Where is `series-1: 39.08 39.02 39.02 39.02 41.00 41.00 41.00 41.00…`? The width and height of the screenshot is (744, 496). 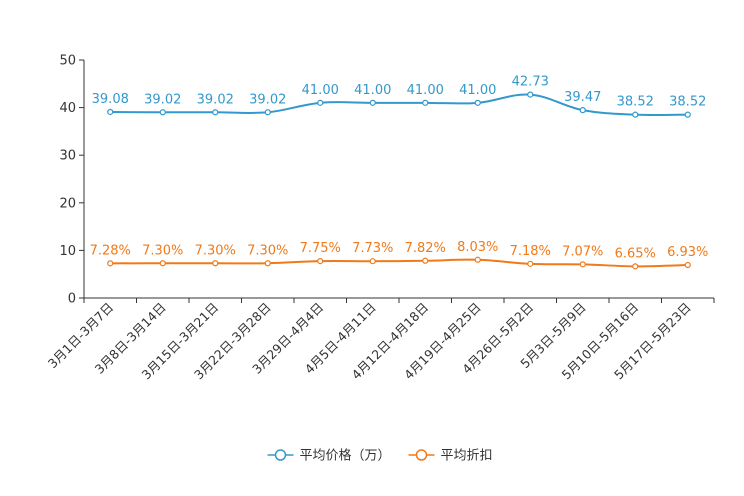 series-1: 39.08 39.02 39.02 39.02 41.00 41.00 41.00 41.00… is located at coordinates (399, 96).